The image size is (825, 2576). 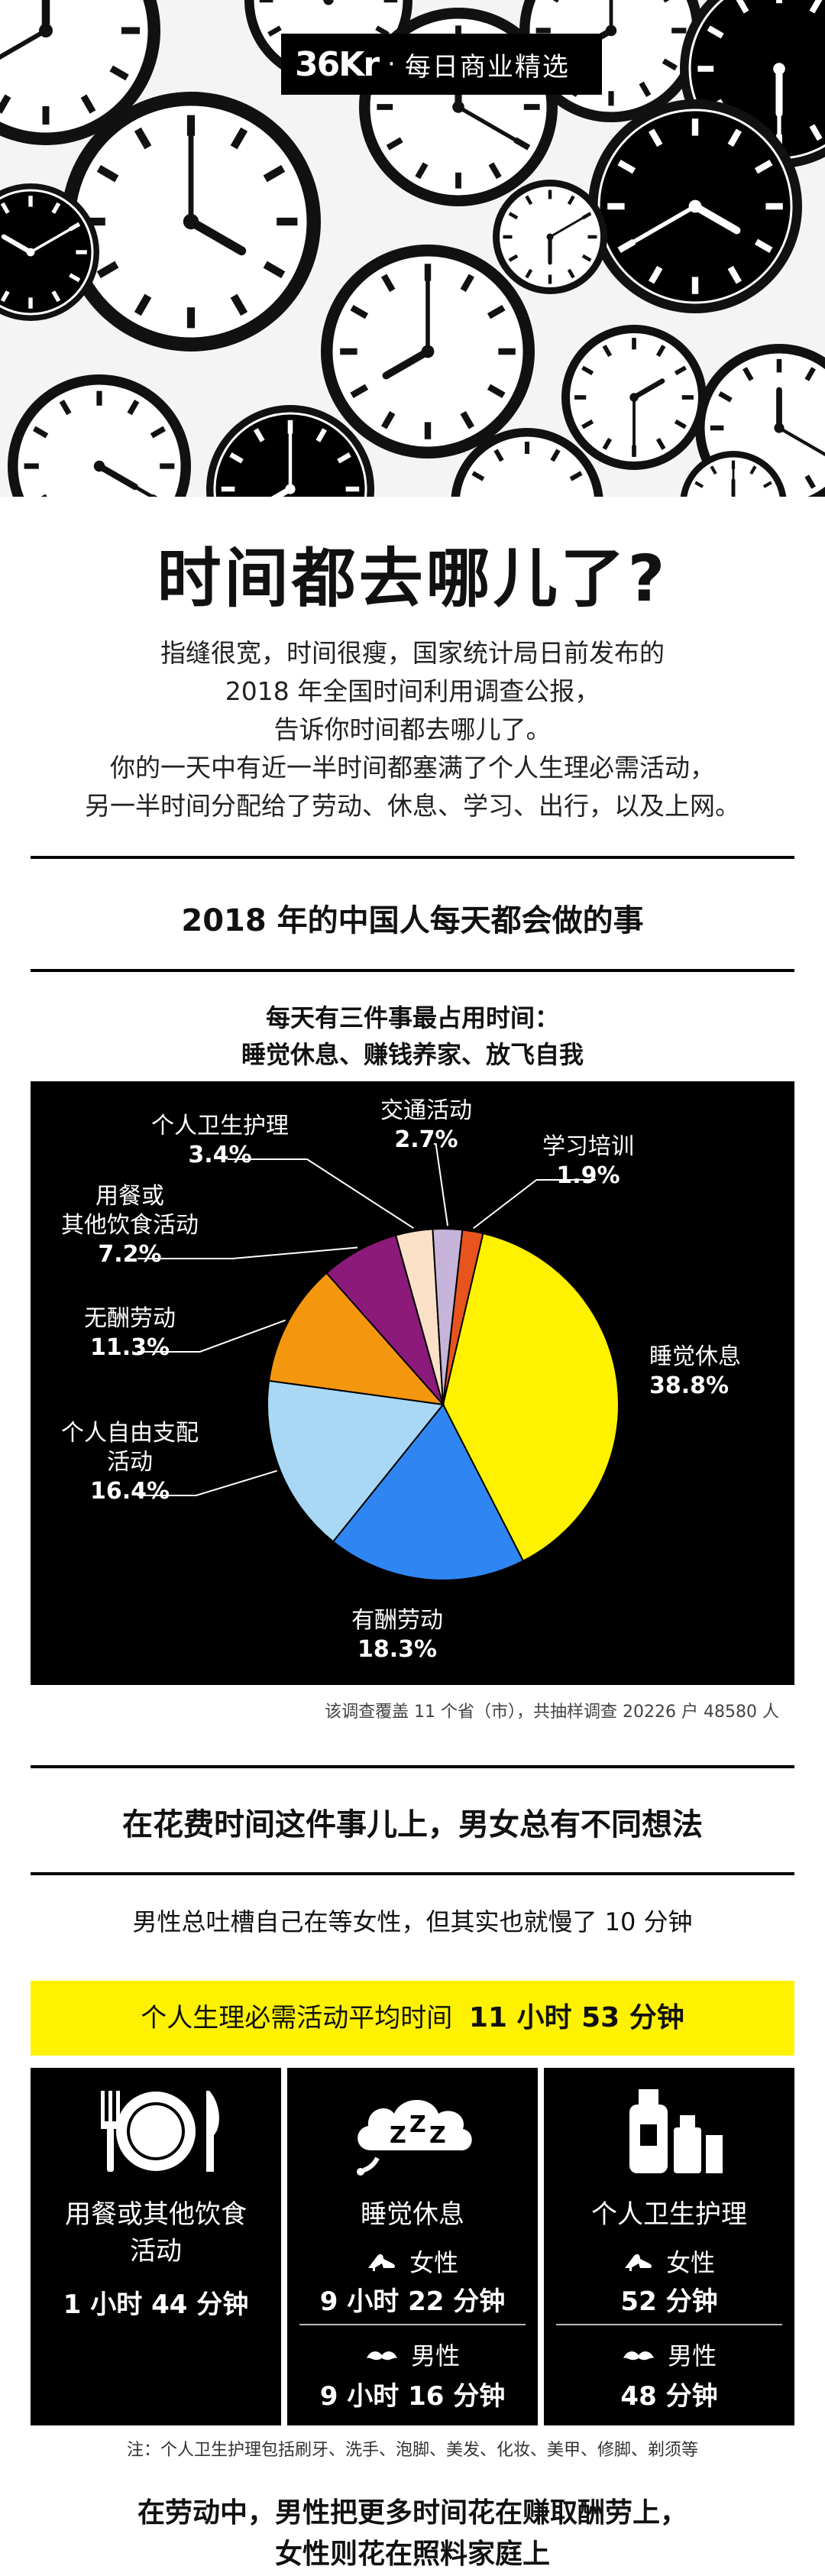 What do you see at coordinates (576, 2017) in the screenshot?
I see `average-time-value: 11 小时 53 分钟` at bounding box center [576, 2017].